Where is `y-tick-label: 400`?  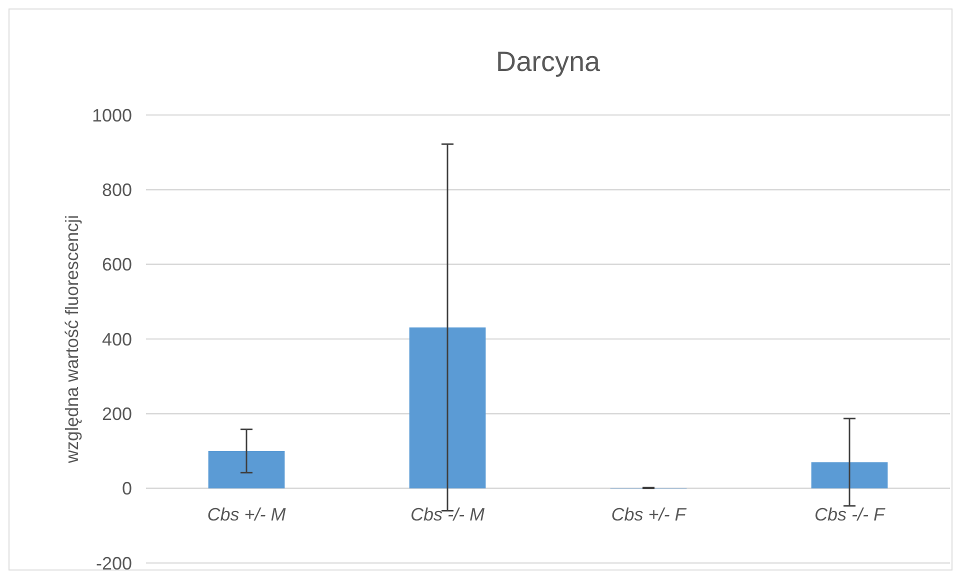 y-tick-label: 400 is located at coordinates (117, 339).